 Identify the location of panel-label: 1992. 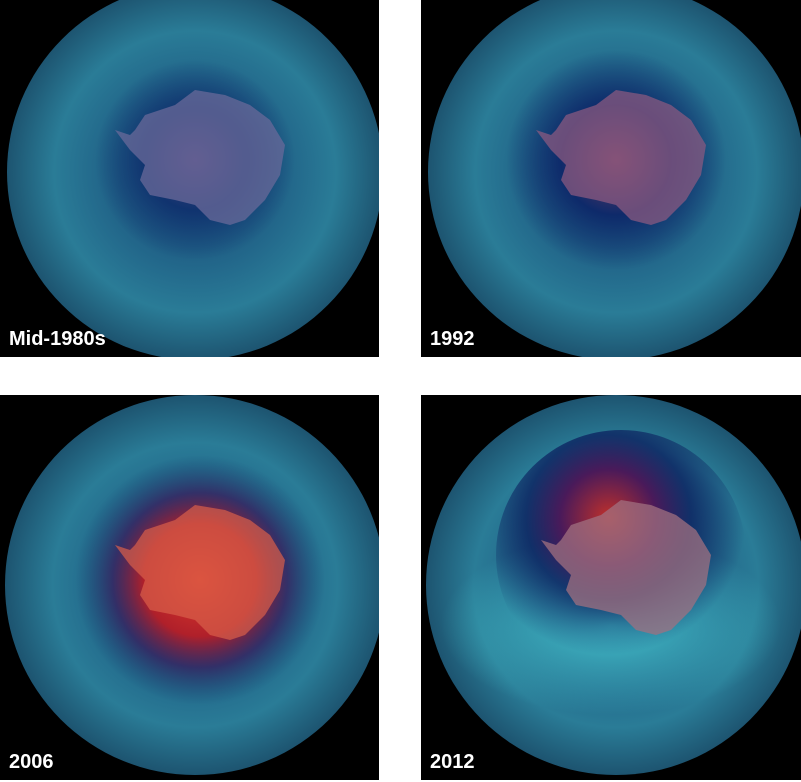
(452, 339).